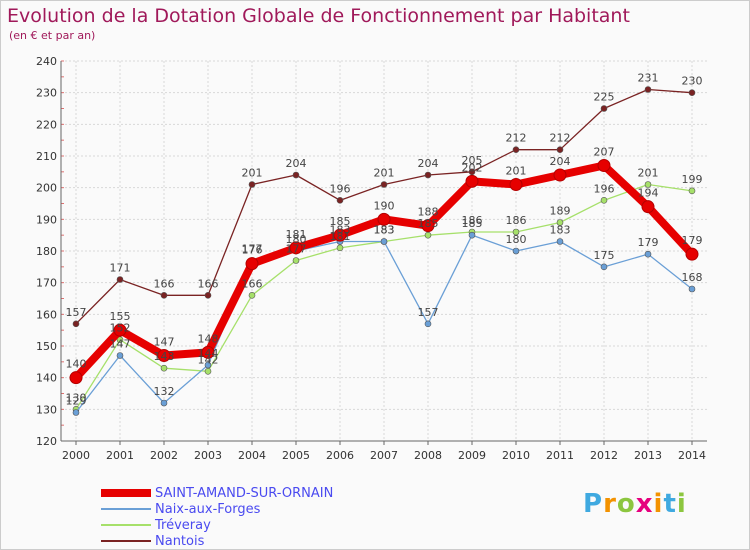  Describe the element at coordinates (208, 455) in the screenshot. I see `x-tick-label: 2003` at that location.